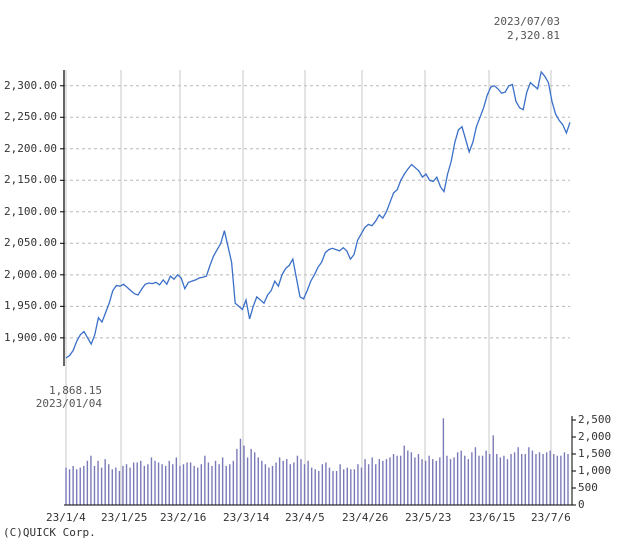  What do you see at coordinates (317, 461) in the screenshot?
I see `volume-bars` at bounding box center [317, 461].